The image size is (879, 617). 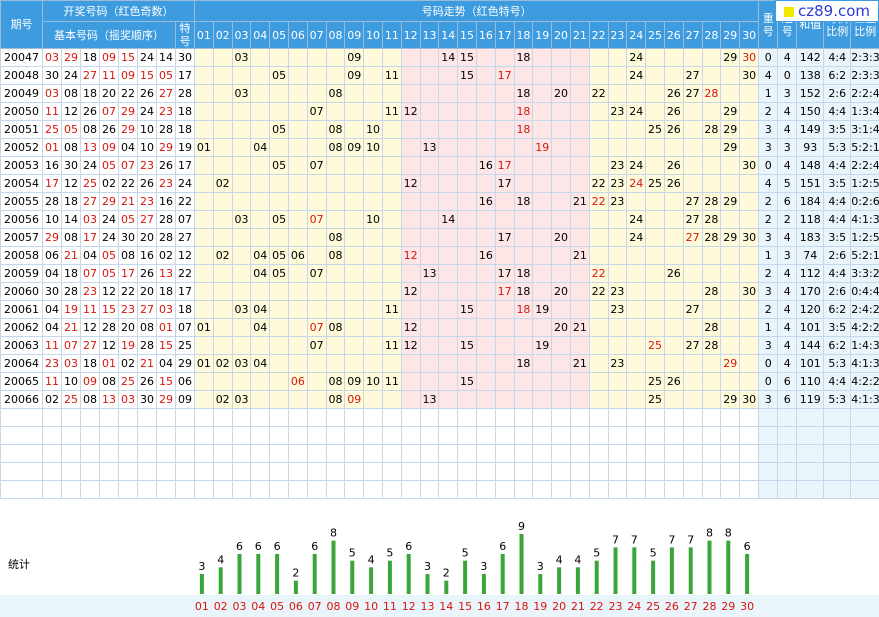 What do you see at coordinates (71, 345) in the screenshot?
I see `basic-number-cell: 07` at bounding box center [71, 345].